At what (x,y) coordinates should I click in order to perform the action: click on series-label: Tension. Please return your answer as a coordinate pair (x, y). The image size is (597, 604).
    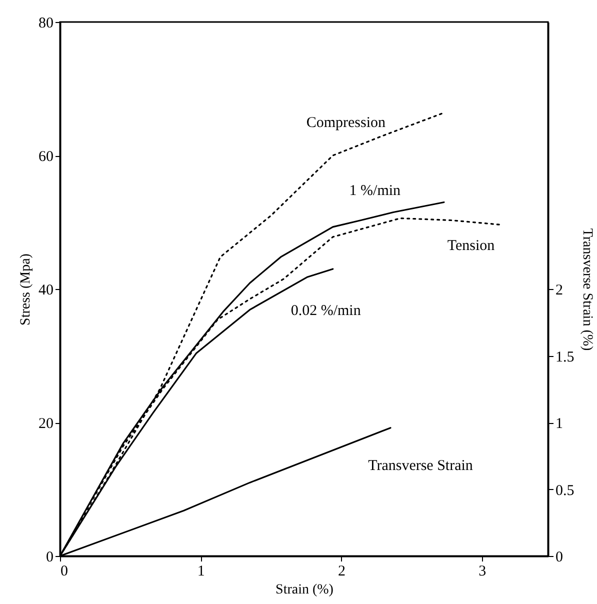
    Looking at the image, I should click on (471, 246).